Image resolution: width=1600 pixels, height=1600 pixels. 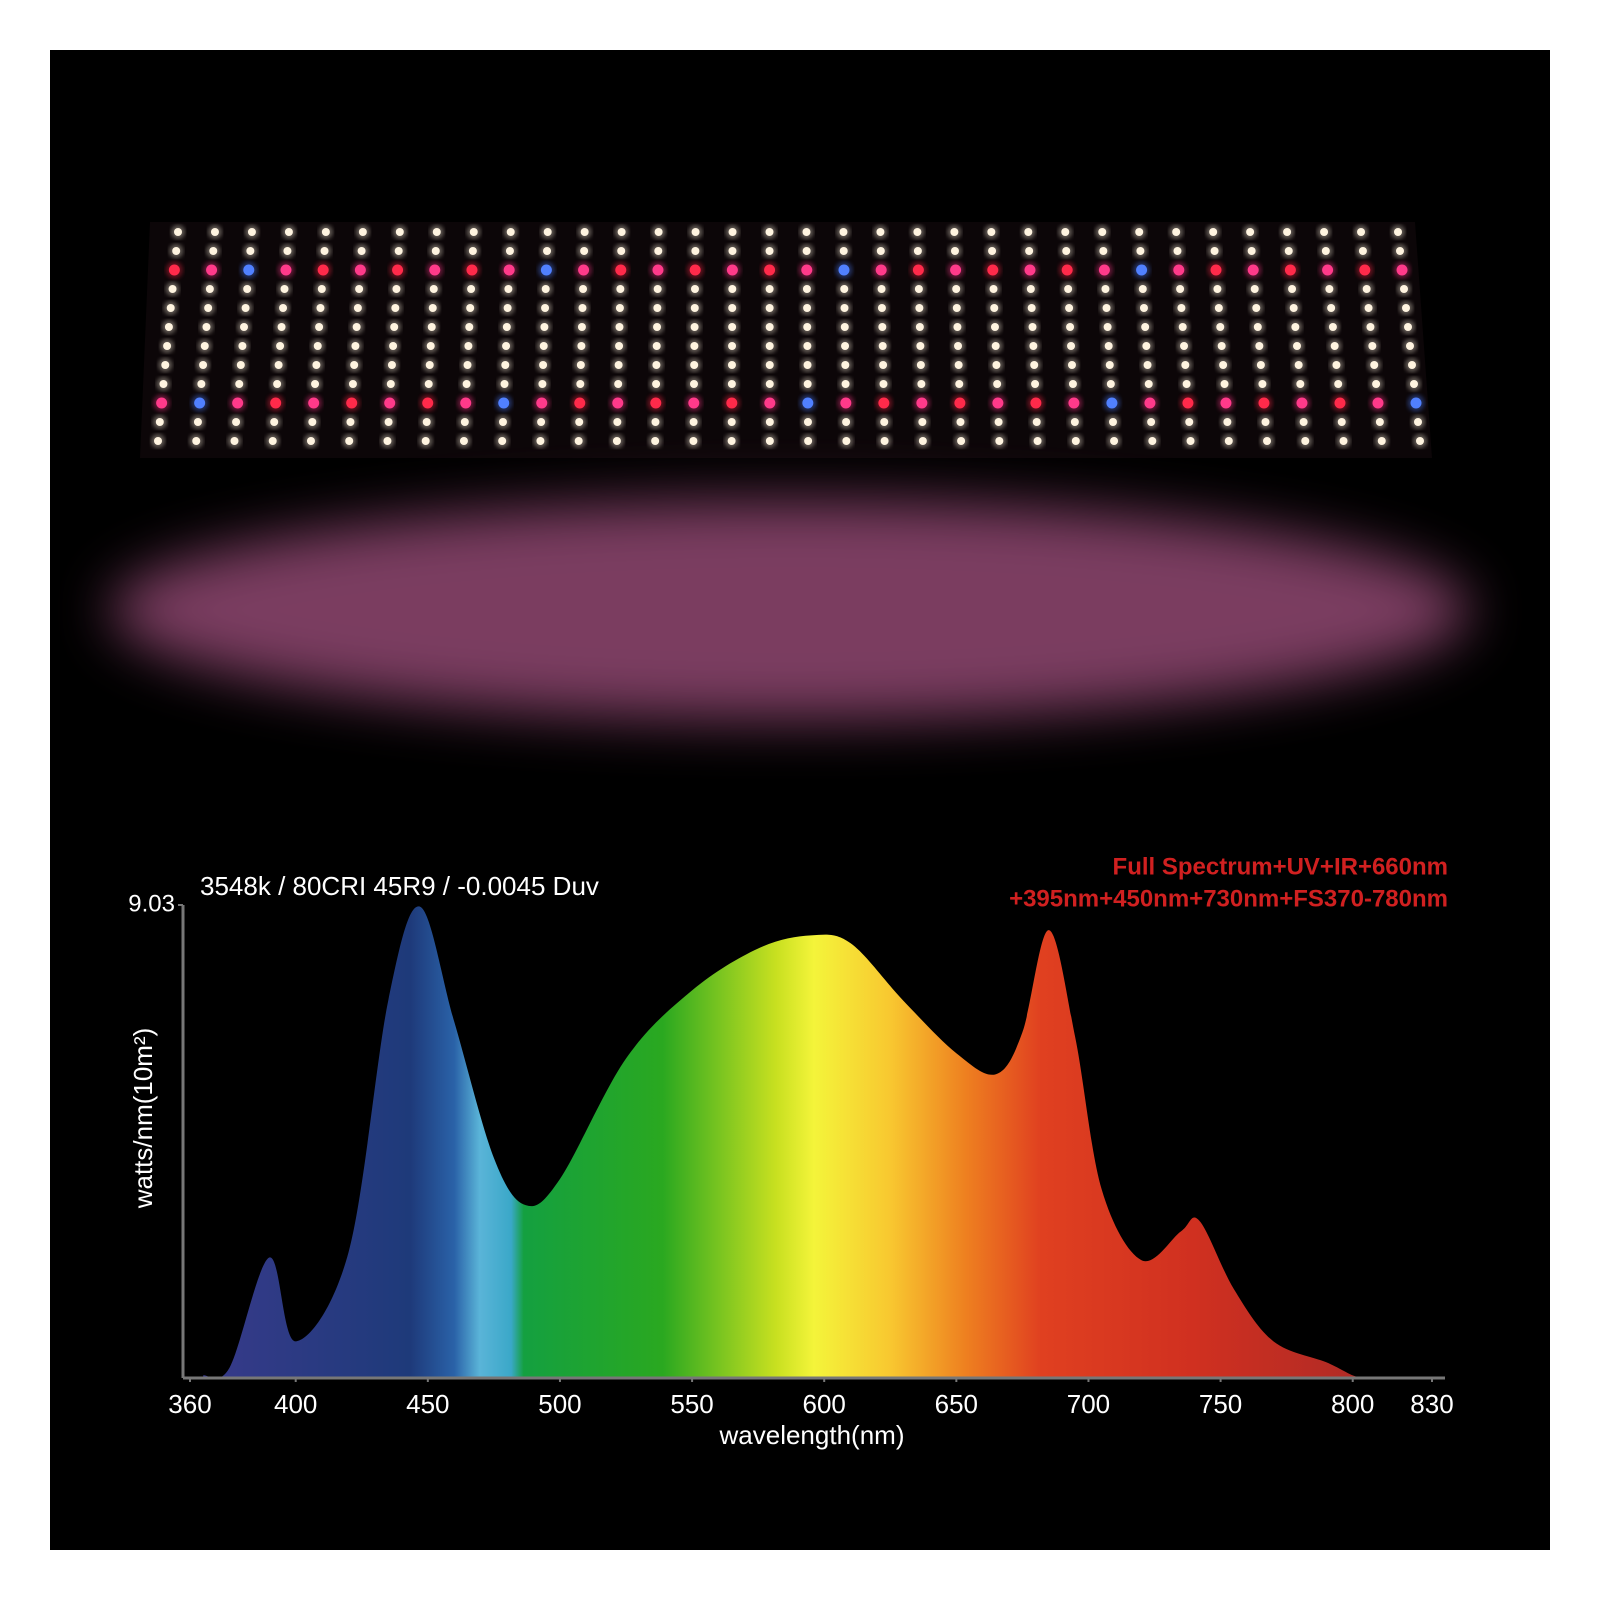 What do you see at coordinates (427, 1404) in the screenshot?
I see `x-tick-label: 450` at bounding box center [427, 1404].